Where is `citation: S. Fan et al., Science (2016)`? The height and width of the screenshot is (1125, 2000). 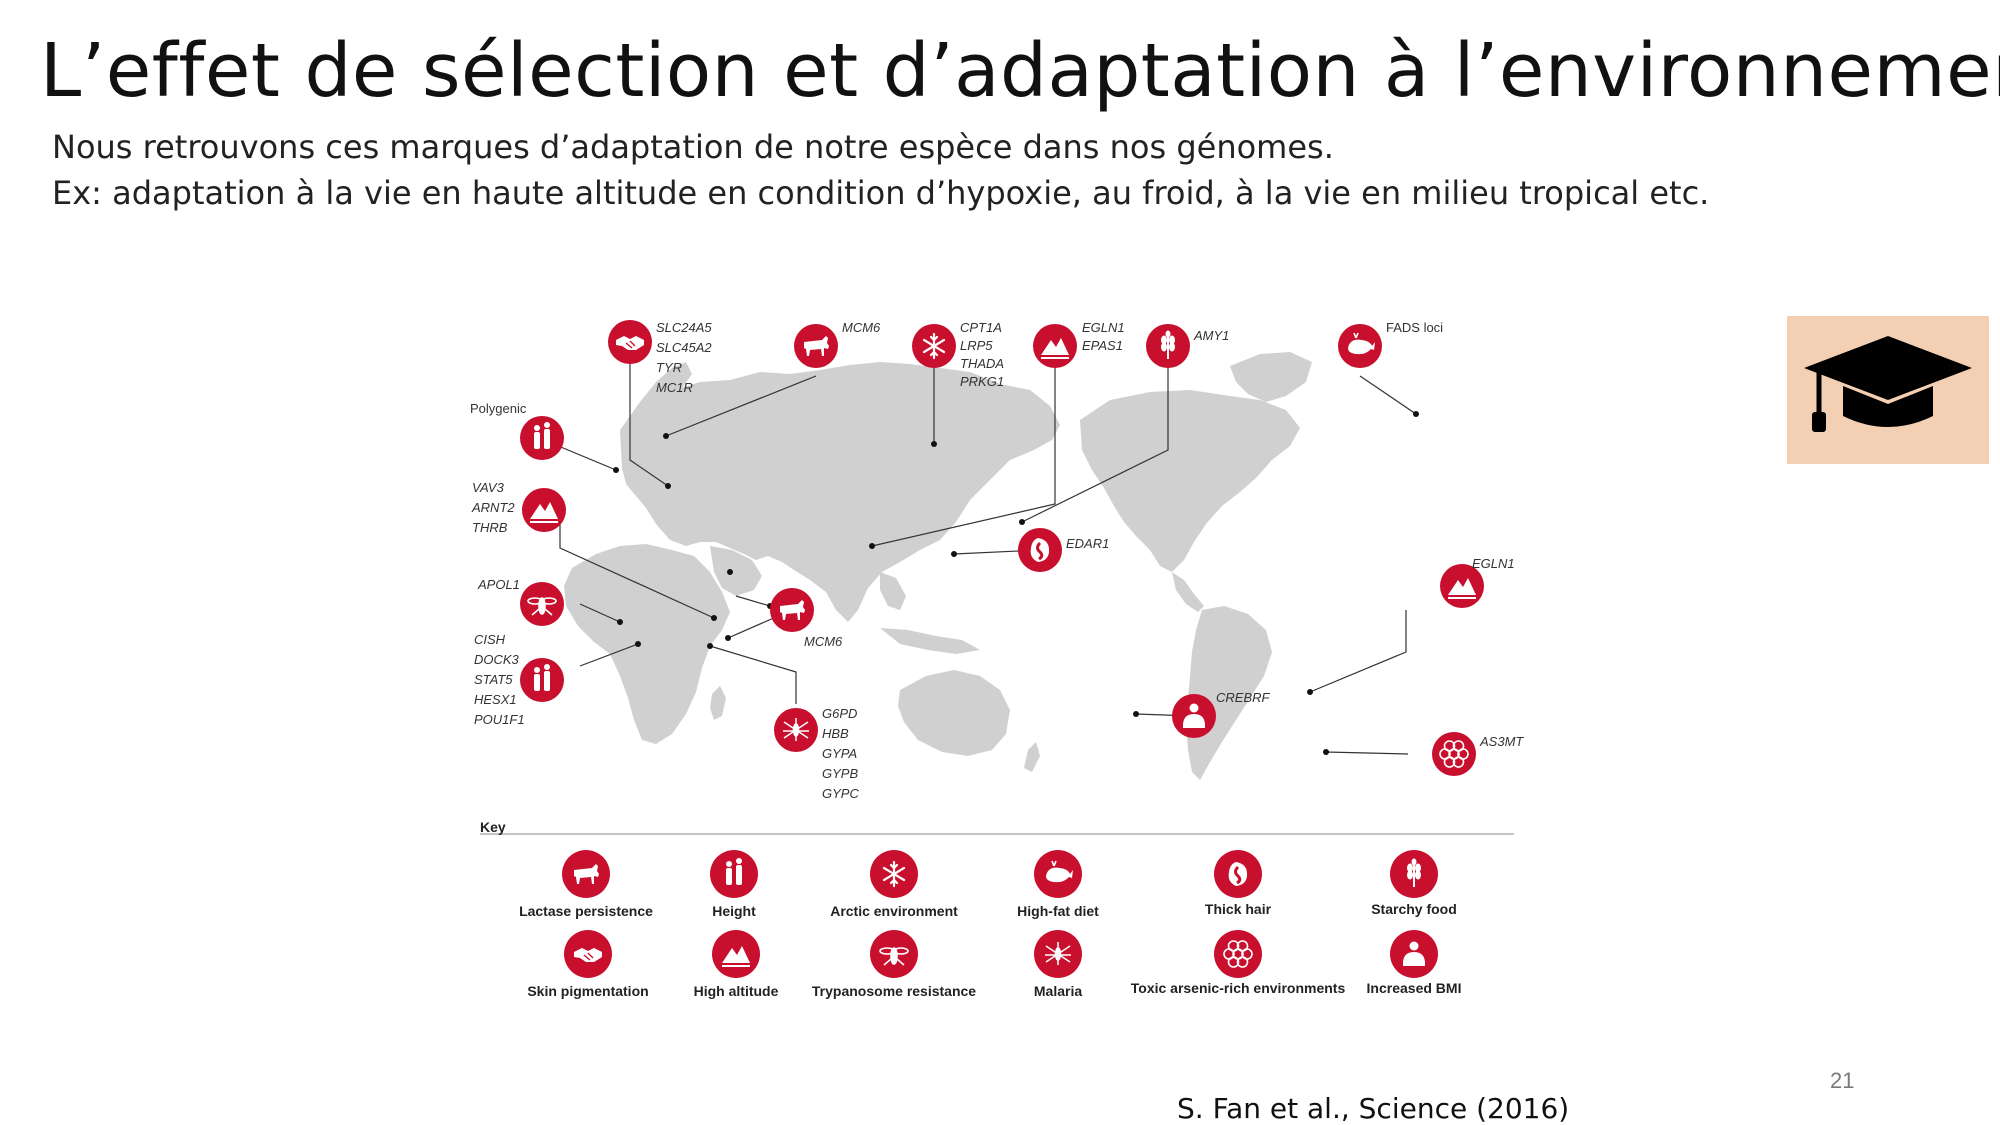
citation: S. Fan et al., Science (2016) is located at coordinates (1373, 1108).